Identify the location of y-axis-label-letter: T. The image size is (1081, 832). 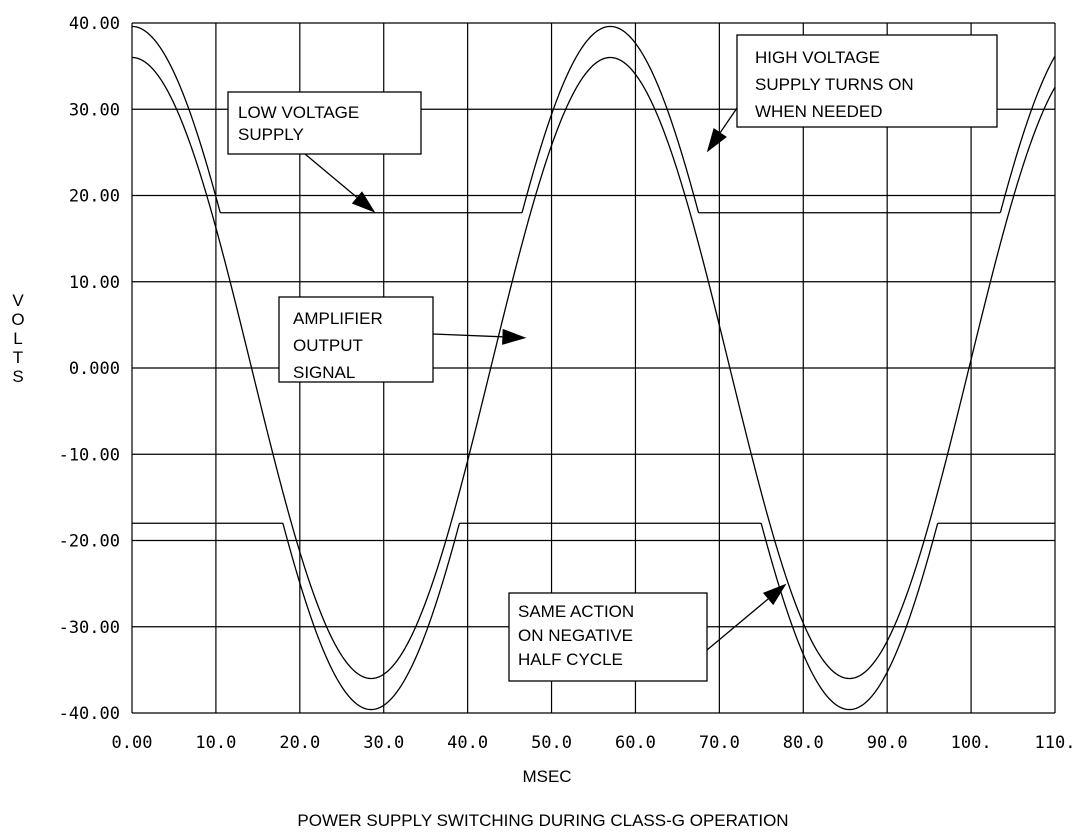
(18, 357).